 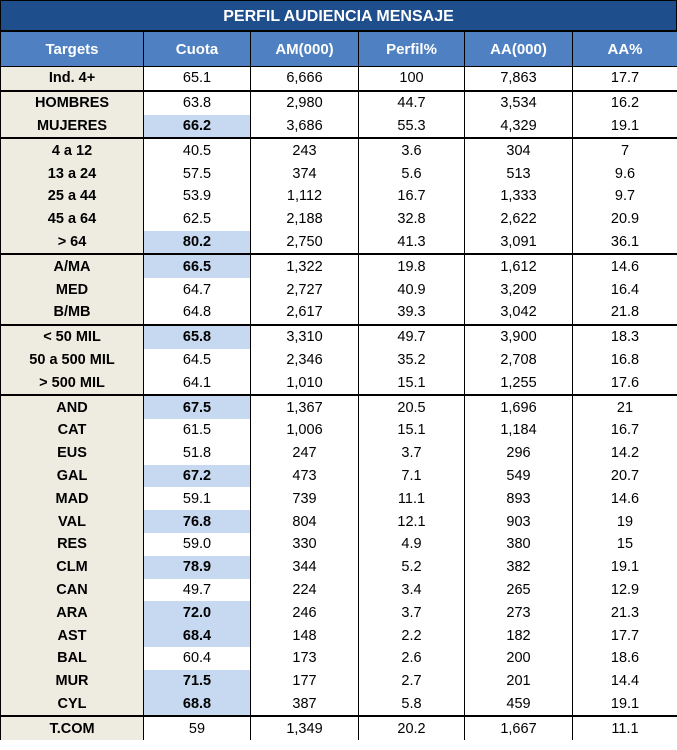 I want to click on table-row: 50 a 500 MIL 64.5 2,346 35.2 2,708 16.8, so click(x=338, y=360).